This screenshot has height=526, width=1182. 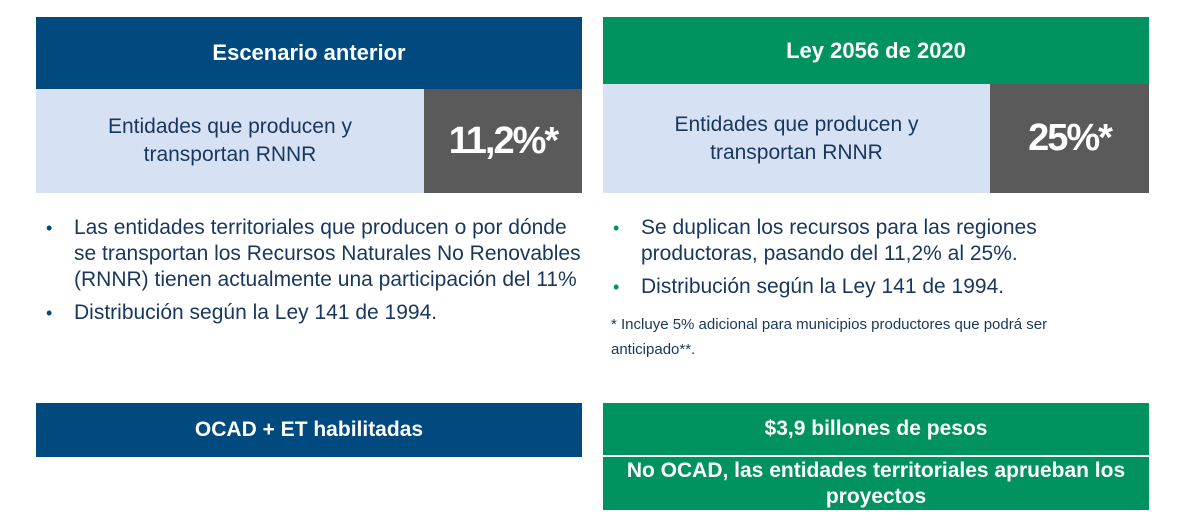 I want to click on left-footer: OCAD + ET habilitadas, so click(x=309, y=430).